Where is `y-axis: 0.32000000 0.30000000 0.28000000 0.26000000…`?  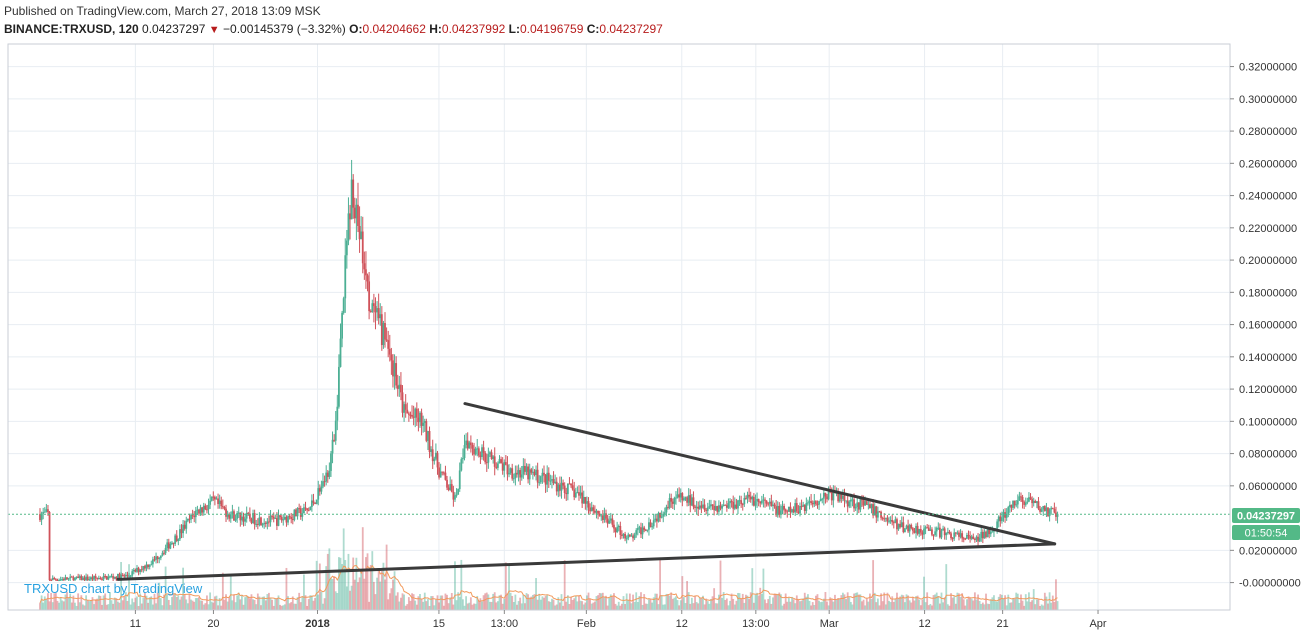
y-axis: 0.32000000 0.30000000 0.28000000 0.26000000… is located at coordinates (1265, 326).